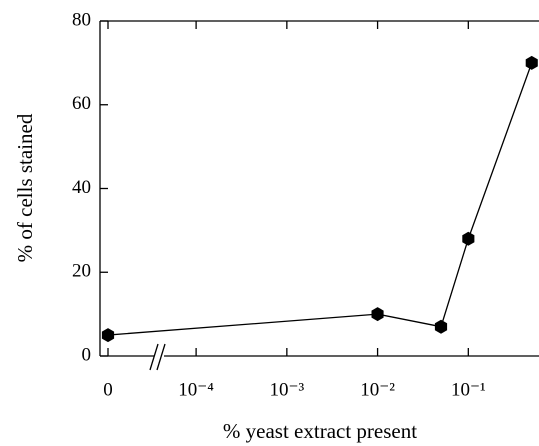 Image resolution: width=539 pixels, height=446 pixels. Describe the element at coordinates (81, 187) in the screenshot. I see `y-tick-label: 40` at that location.